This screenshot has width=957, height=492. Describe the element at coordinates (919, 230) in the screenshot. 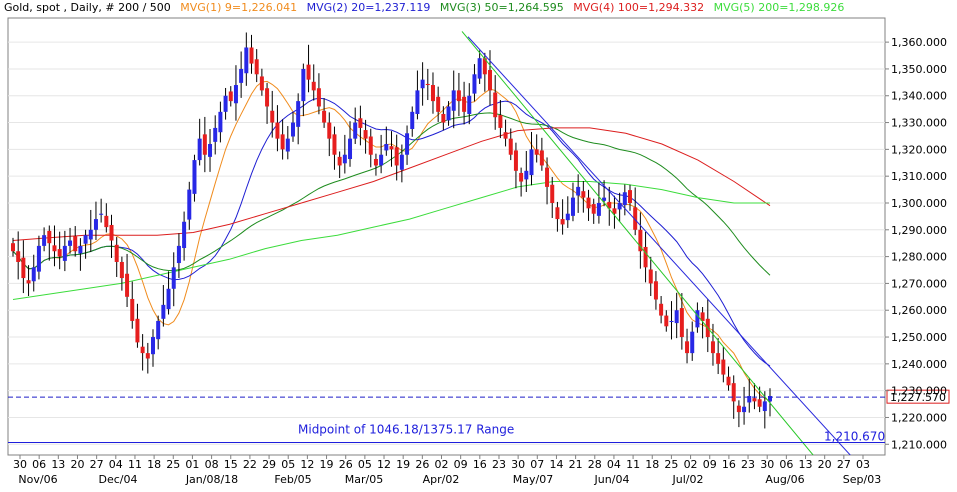

I see `y-tick-label: 1,290.000` at that location.